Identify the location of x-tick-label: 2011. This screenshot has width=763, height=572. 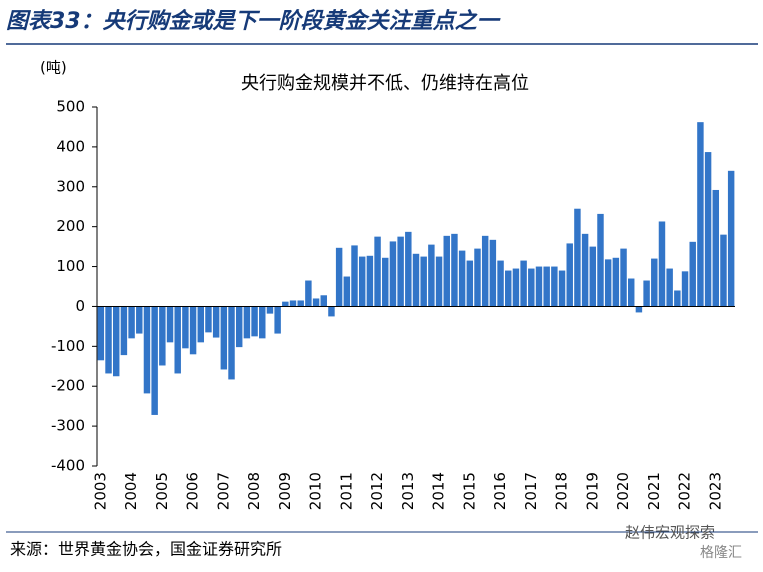
(346, 491).